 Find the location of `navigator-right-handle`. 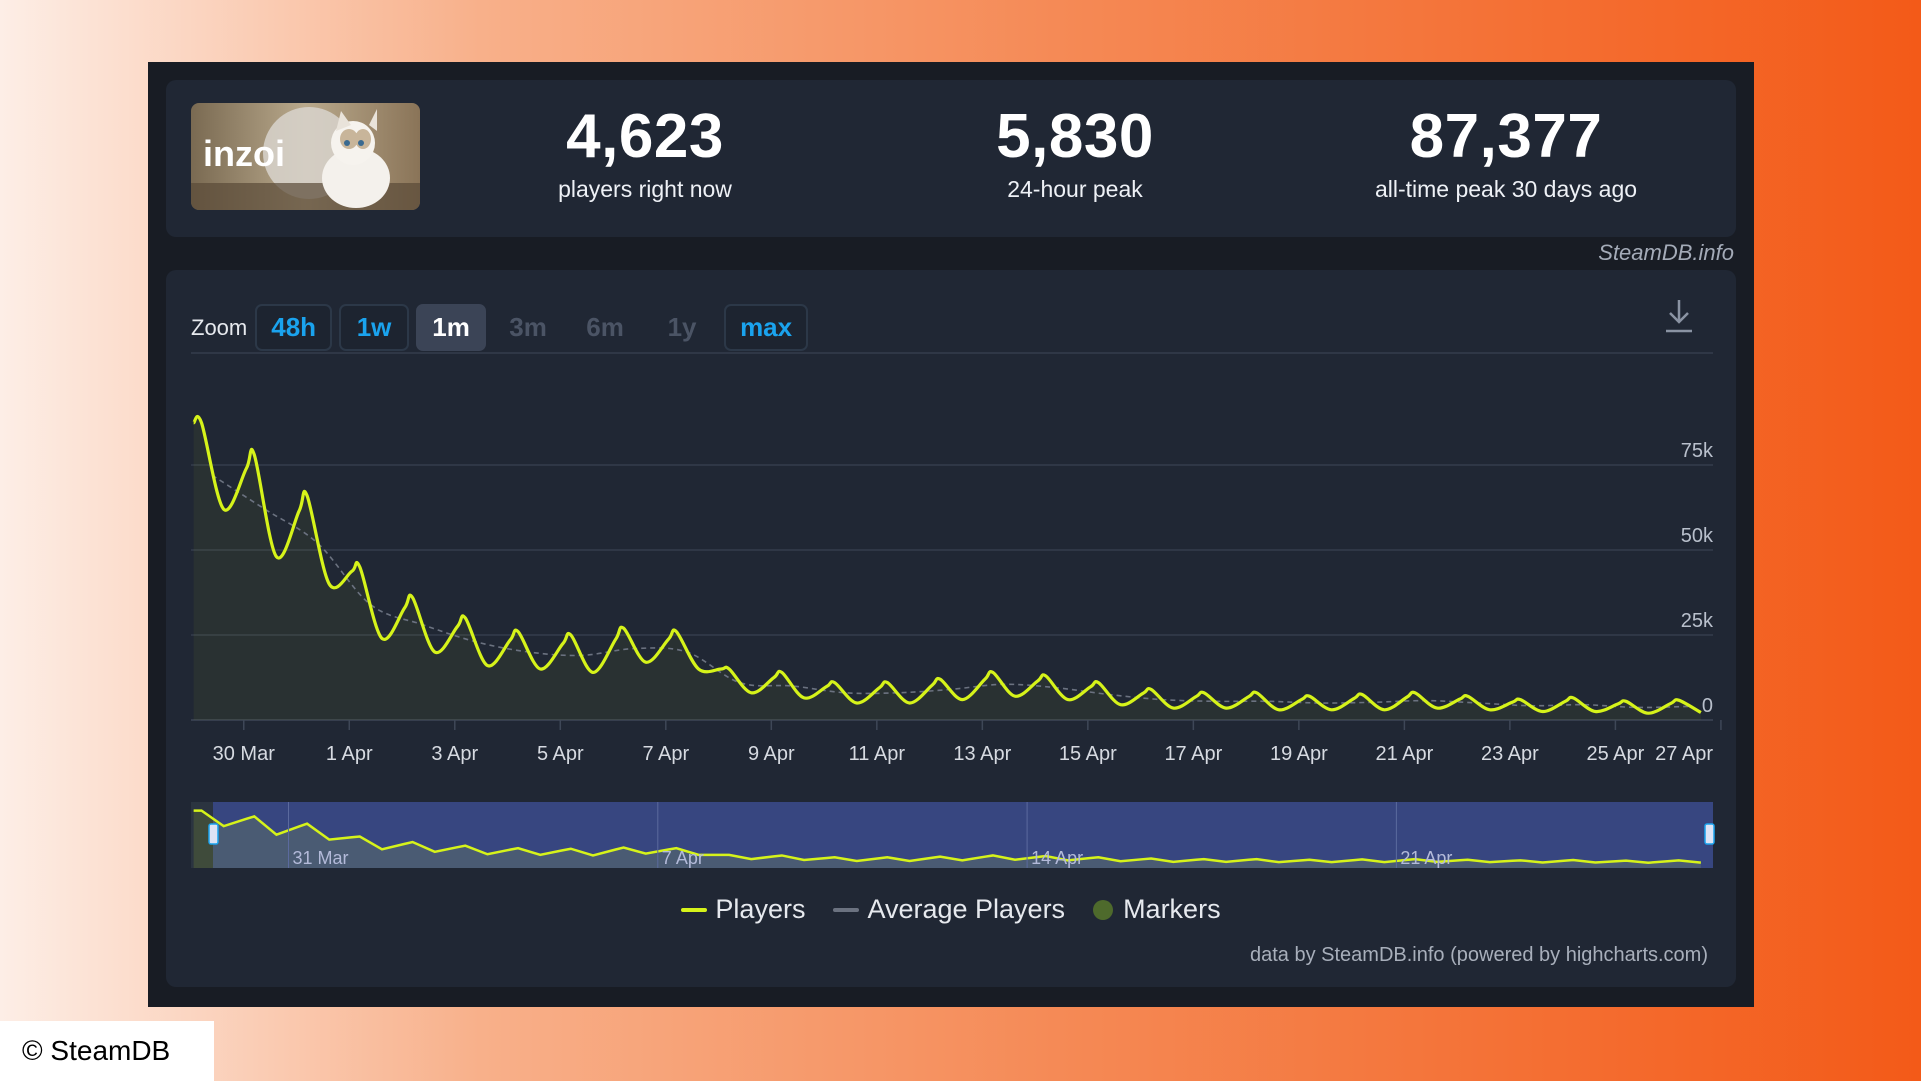

navigator-right-handle is located at coordinates (1709, 834).